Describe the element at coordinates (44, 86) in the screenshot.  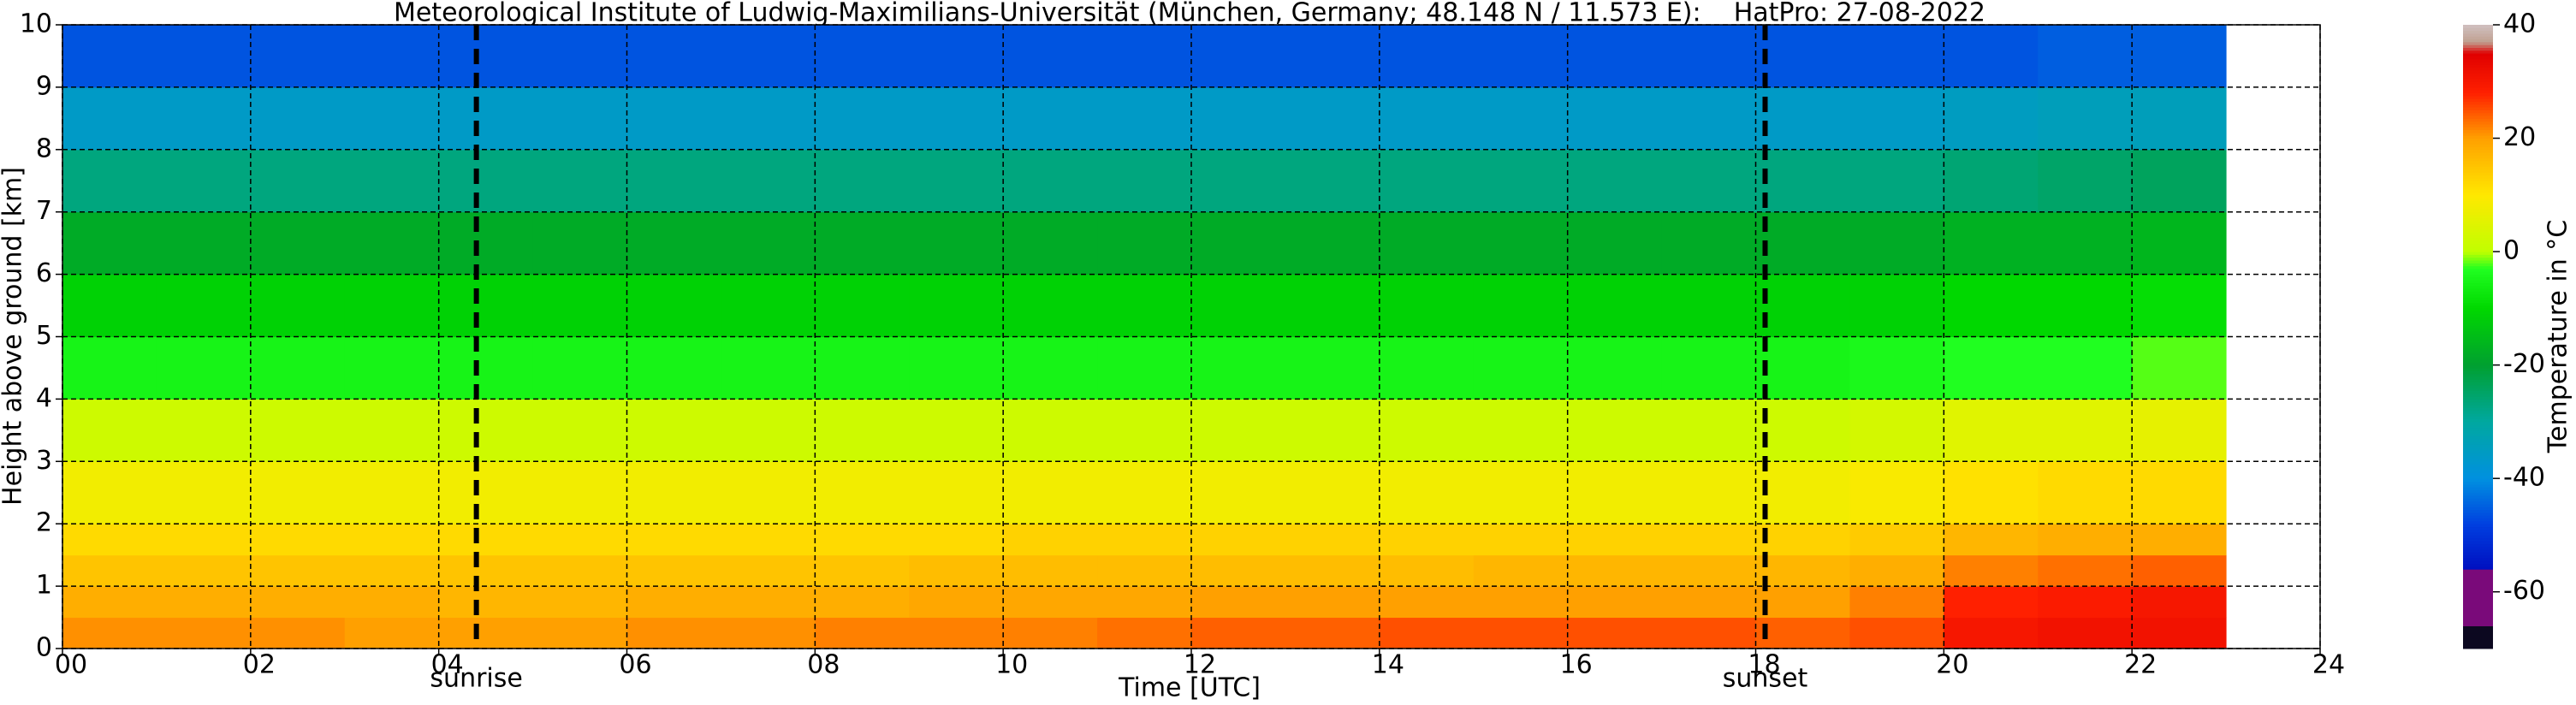
I see `y-tick-label: 9` at that location.